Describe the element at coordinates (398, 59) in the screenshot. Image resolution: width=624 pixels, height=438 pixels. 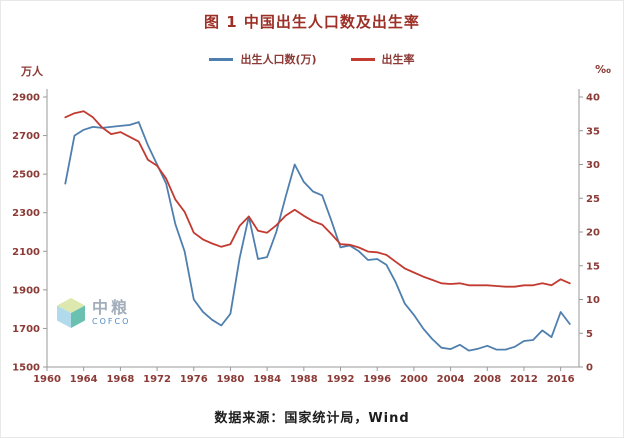
I see `legend-label-birth-rate: 出生率` at that location.